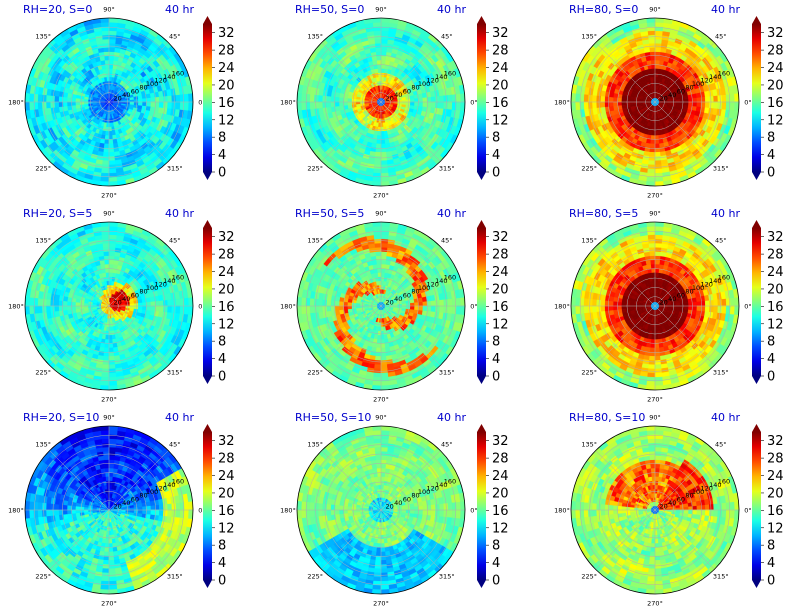 This screenshot has height=612, width=785. I want to click on polar-frame, so click(109, 102).